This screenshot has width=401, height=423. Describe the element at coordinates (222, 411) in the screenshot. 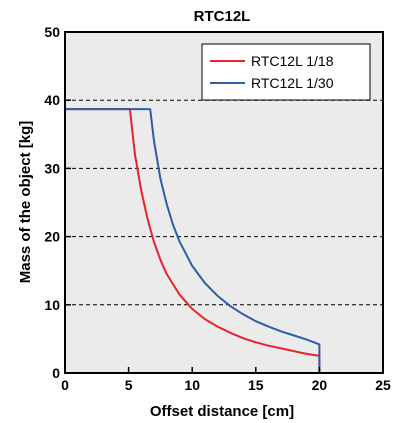

I see `x-axis-label: Offset distance [cm]` at that location.